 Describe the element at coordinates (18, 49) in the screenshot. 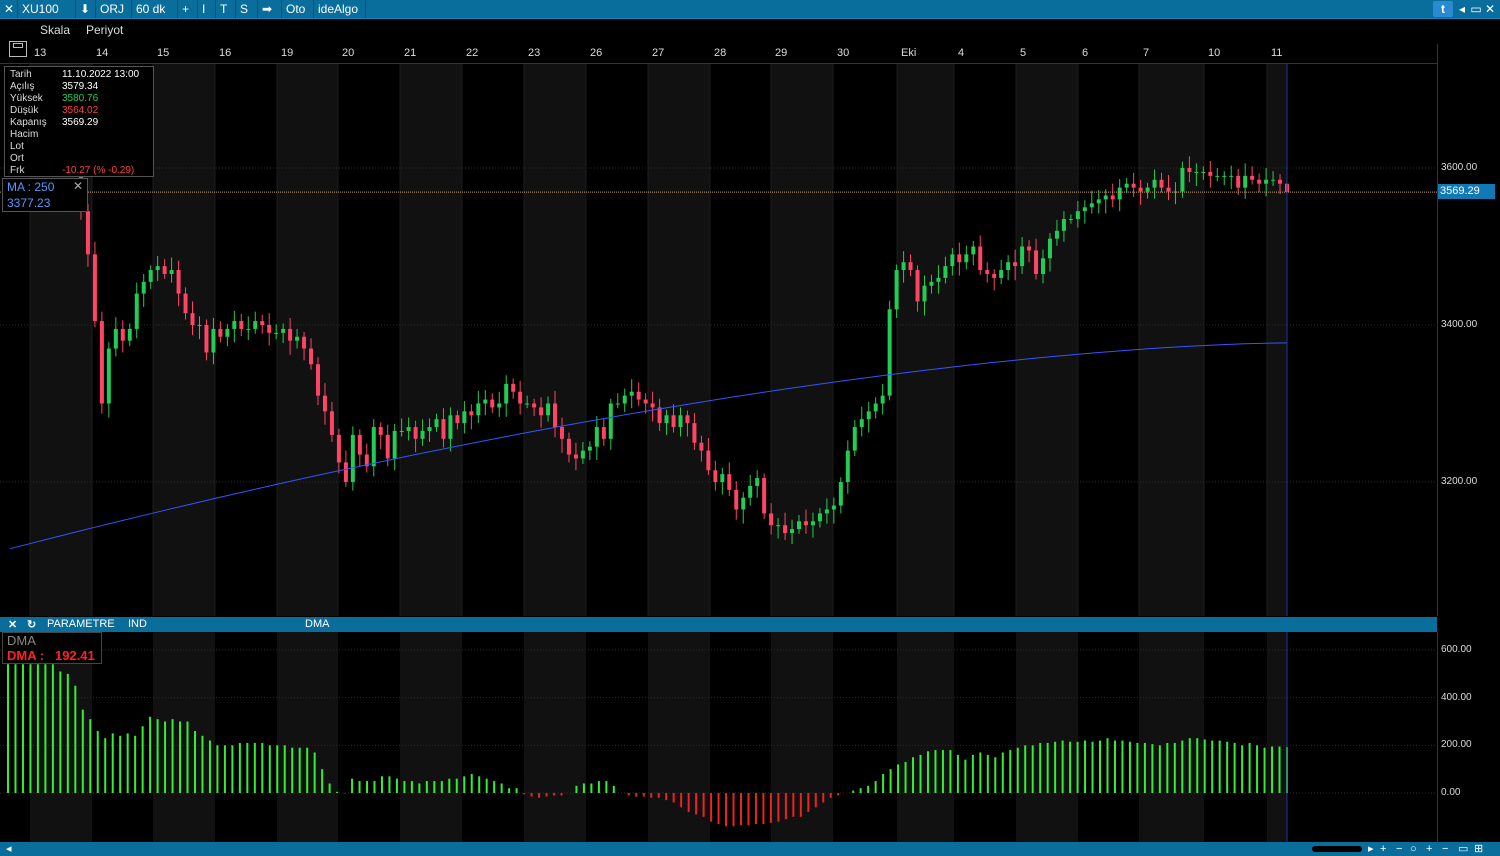

I see `save-icon` at that location.